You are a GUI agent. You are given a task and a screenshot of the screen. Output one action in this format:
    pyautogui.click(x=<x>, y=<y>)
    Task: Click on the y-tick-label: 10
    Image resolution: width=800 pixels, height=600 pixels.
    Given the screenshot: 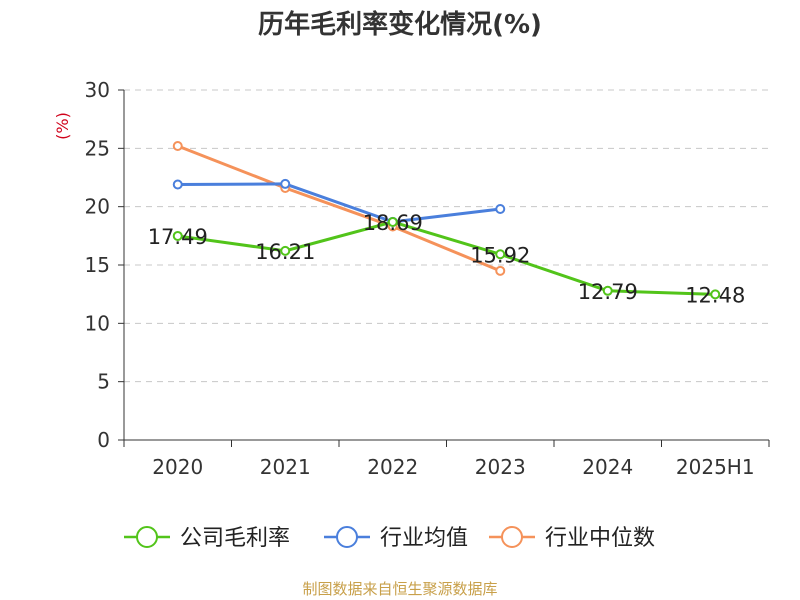 What is the action you would take?
    pyautogui.click(x=97, y=323)
    